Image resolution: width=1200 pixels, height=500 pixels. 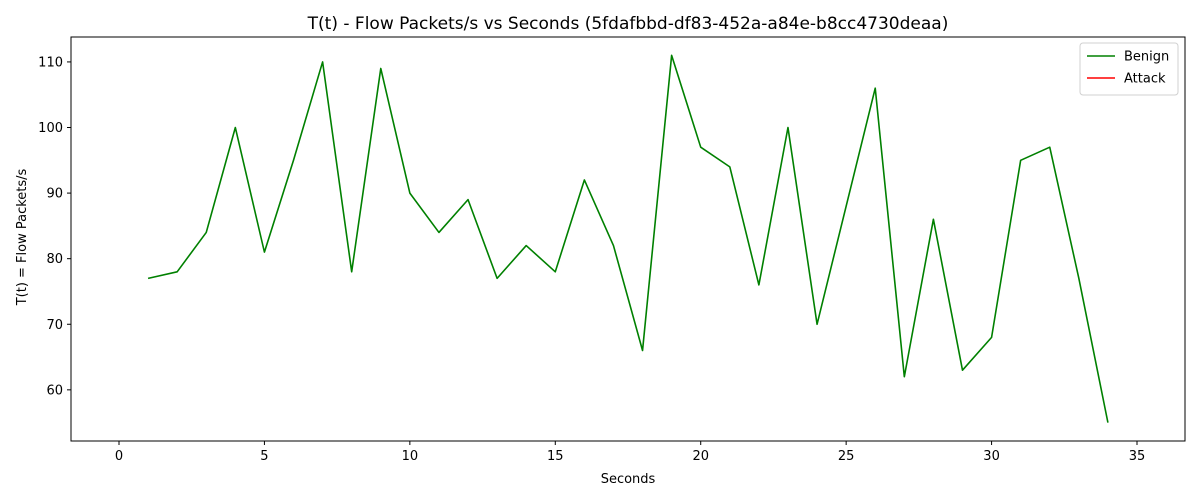 What do you see at coordinates (700, 456) in the screenshot?
I see `x-tick-label: 20` at bounding box center [700, 456].